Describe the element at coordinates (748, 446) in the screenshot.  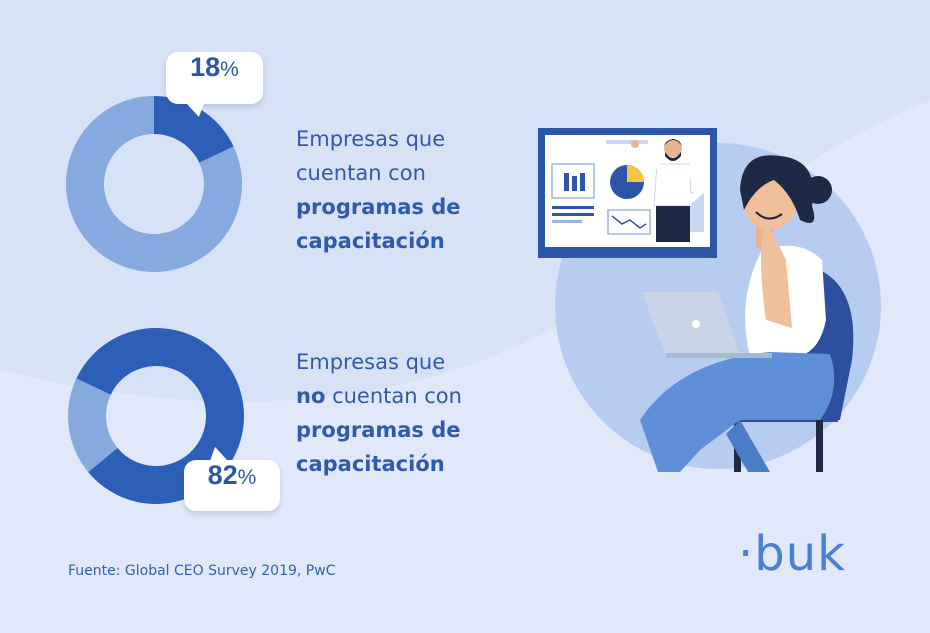
I see `woman-leg-front` at that location.